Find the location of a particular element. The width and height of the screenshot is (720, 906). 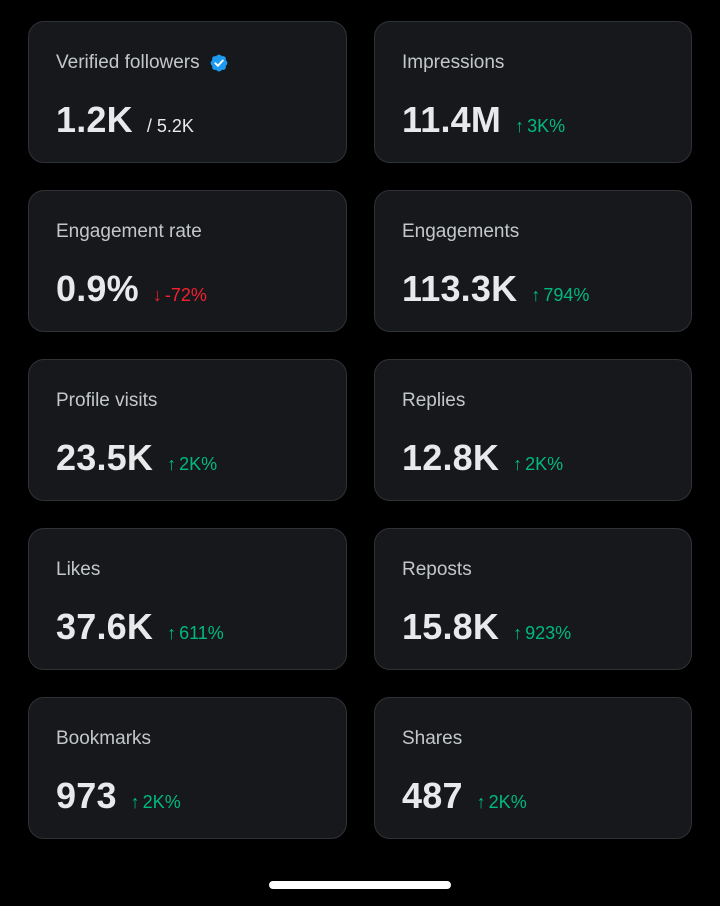

metric-card-reposts: Reposts 15.8K ↑ 923% is located at coordinates (533, 599).